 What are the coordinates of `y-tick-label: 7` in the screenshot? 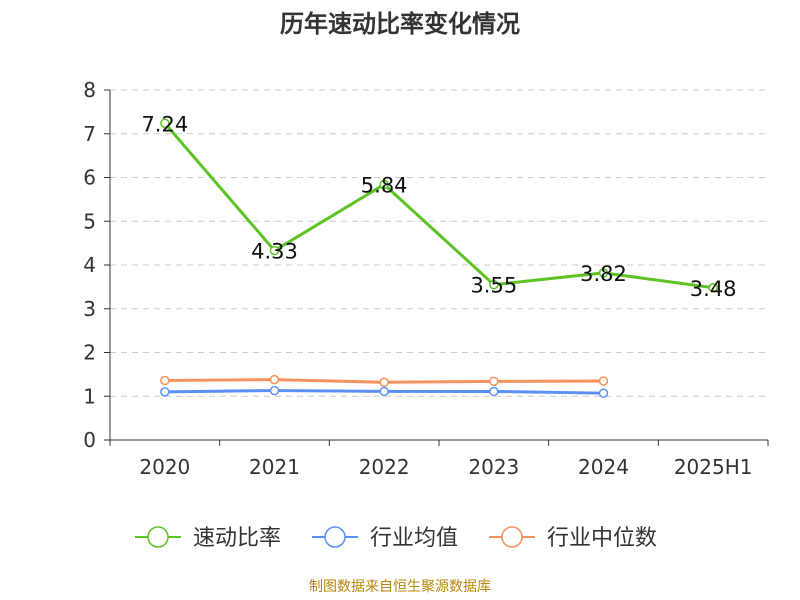 It's located at (89, 134).